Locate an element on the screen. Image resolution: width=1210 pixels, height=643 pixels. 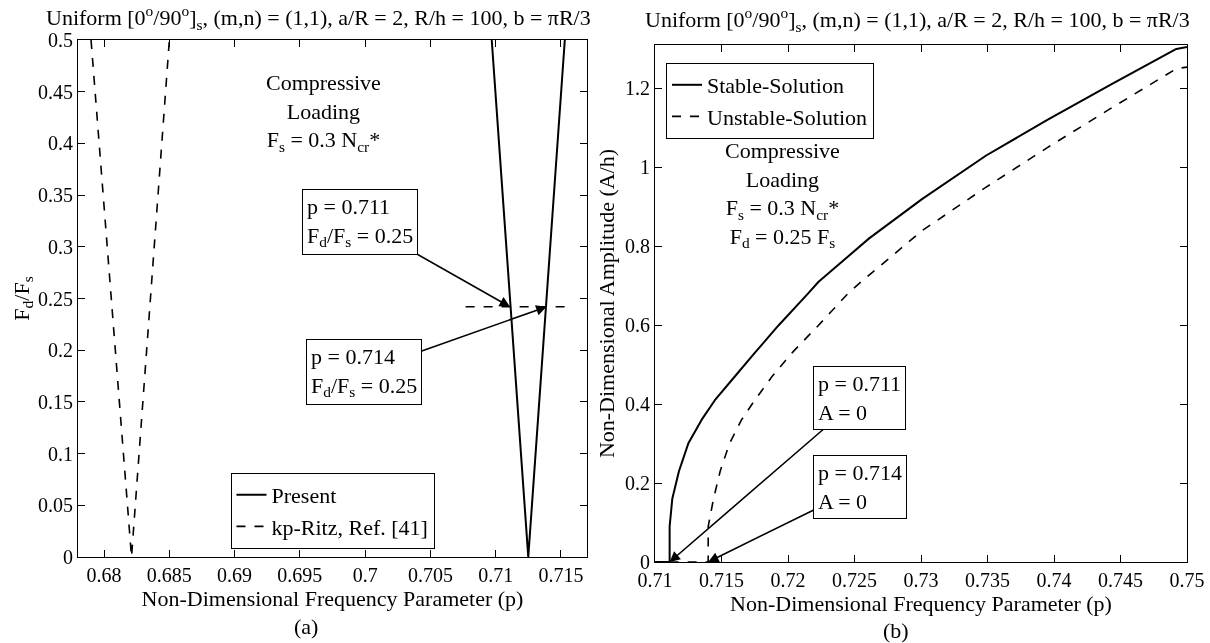
y-tick-label: 0.25 is located at coordinates (55, 298).